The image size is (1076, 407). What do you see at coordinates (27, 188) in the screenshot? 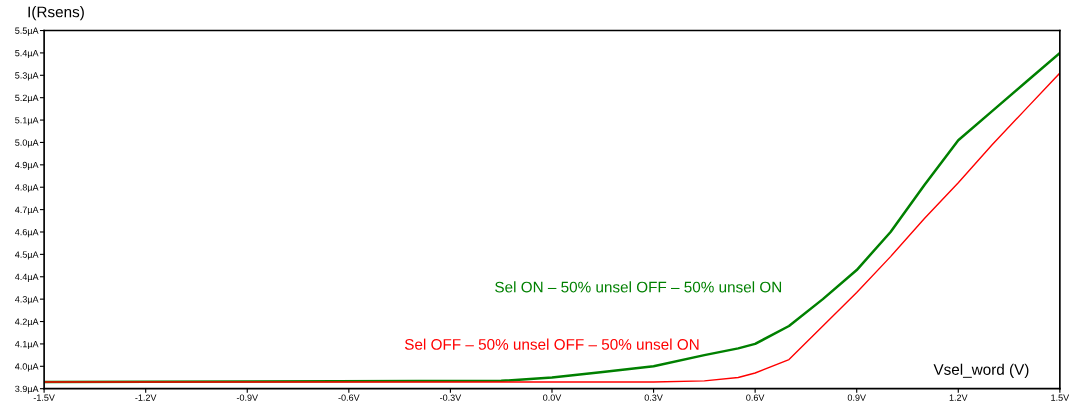
I see `y-tick-label: 4.8µA` at bounding box center [27, 188].